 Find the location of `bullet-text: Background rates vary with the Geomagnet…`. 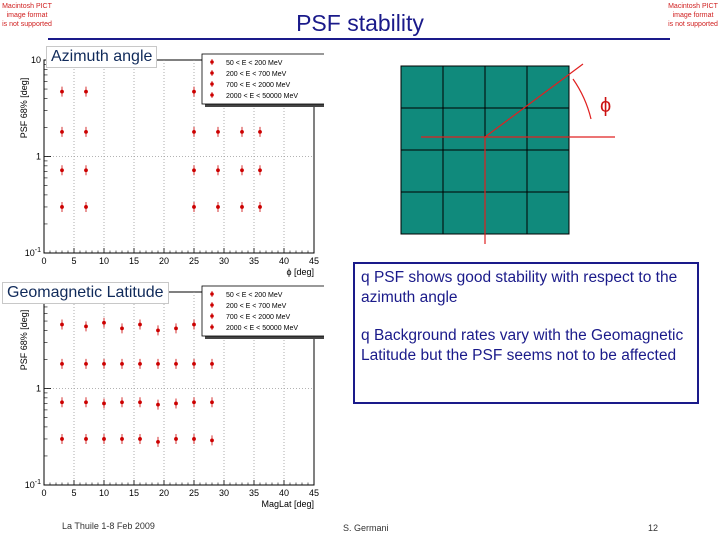

bullet-text: Background rates vary with the Geomagnet… is located at coordinates (522, 345).